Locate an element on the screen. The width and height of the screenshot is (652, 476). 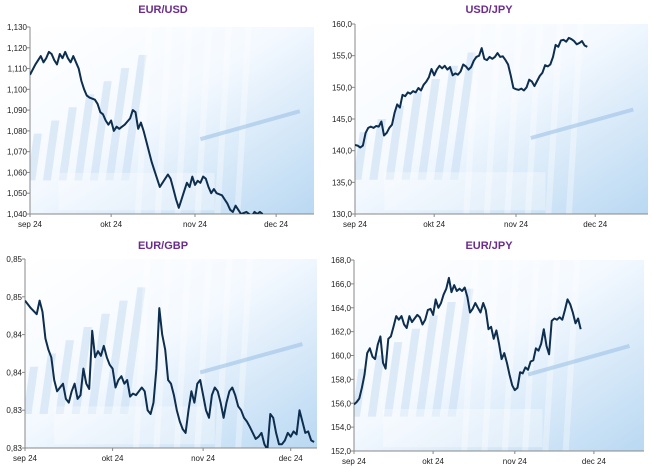
y-tick-label: 156,0 is located at coordinates (341, 403).